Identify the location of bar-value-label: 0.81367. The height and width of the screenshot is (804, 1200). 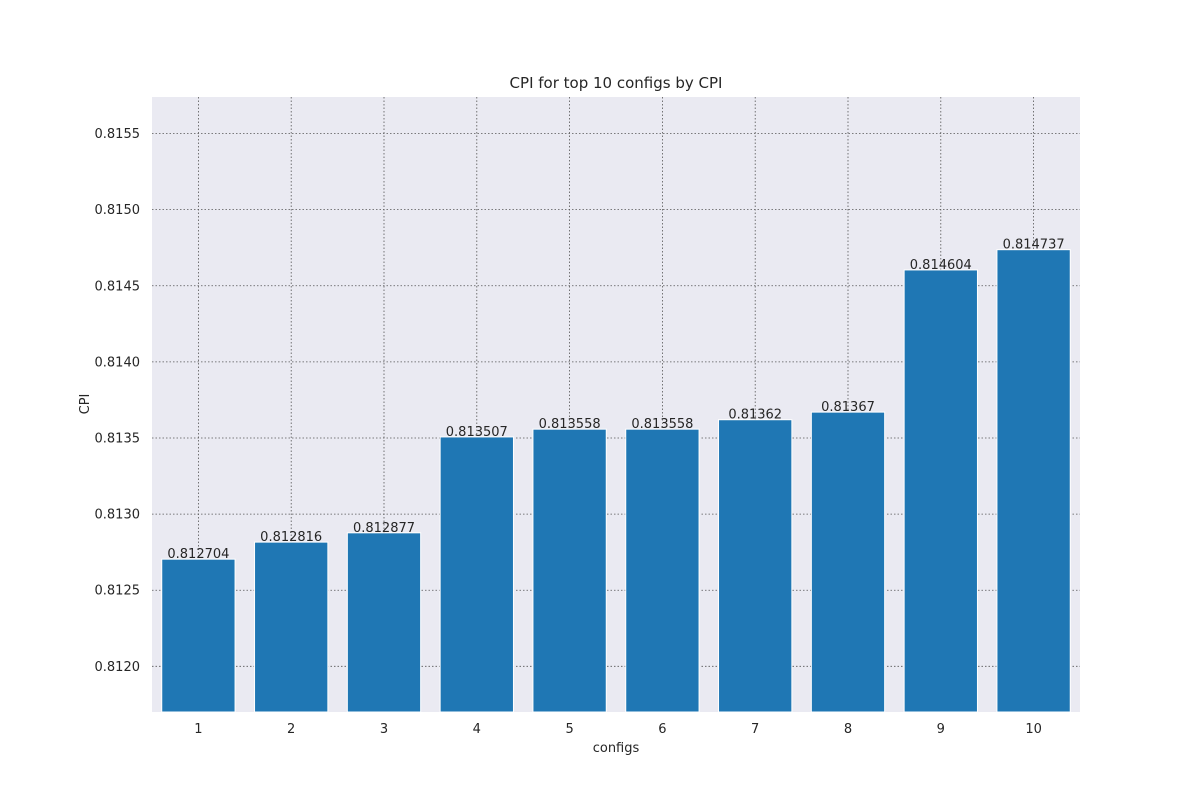
(848, 407).